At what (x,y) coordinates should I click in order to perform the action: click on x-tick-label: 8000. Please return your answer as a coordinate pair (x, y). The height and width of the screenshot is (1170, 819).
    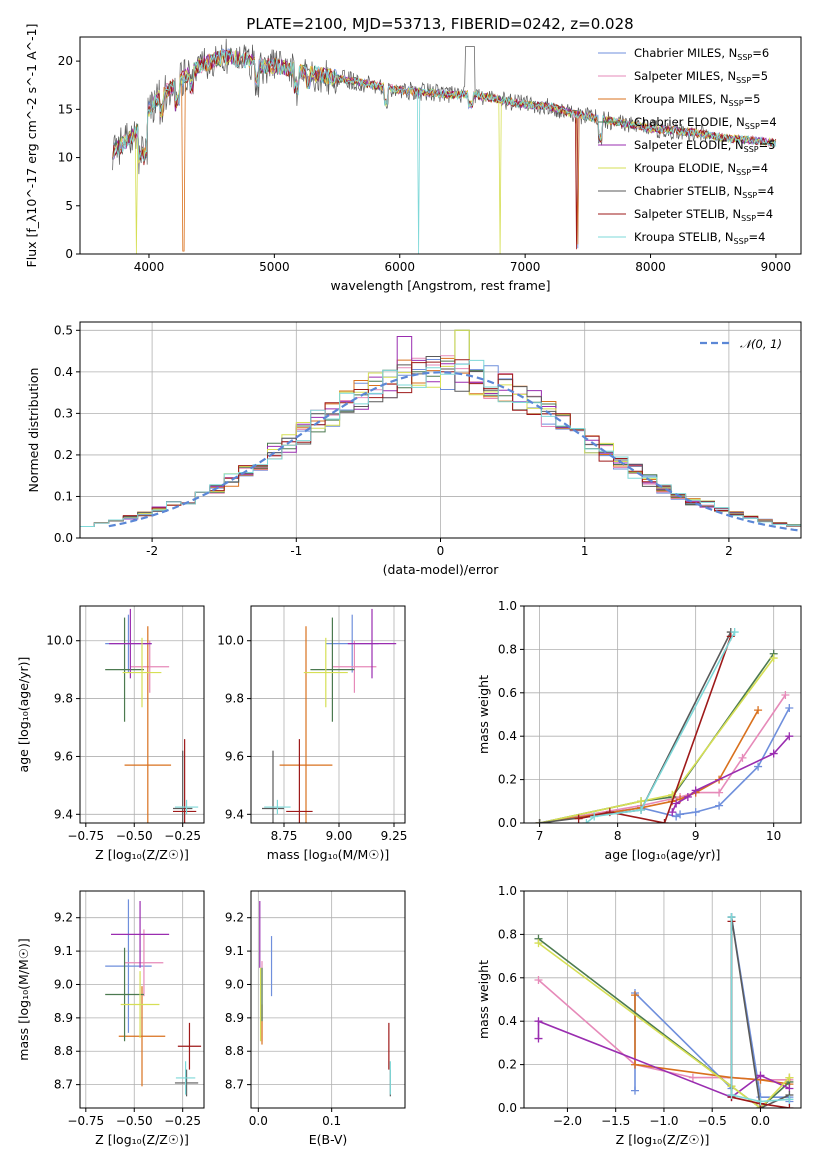
    Looking at the image, I should click on (650, 267).